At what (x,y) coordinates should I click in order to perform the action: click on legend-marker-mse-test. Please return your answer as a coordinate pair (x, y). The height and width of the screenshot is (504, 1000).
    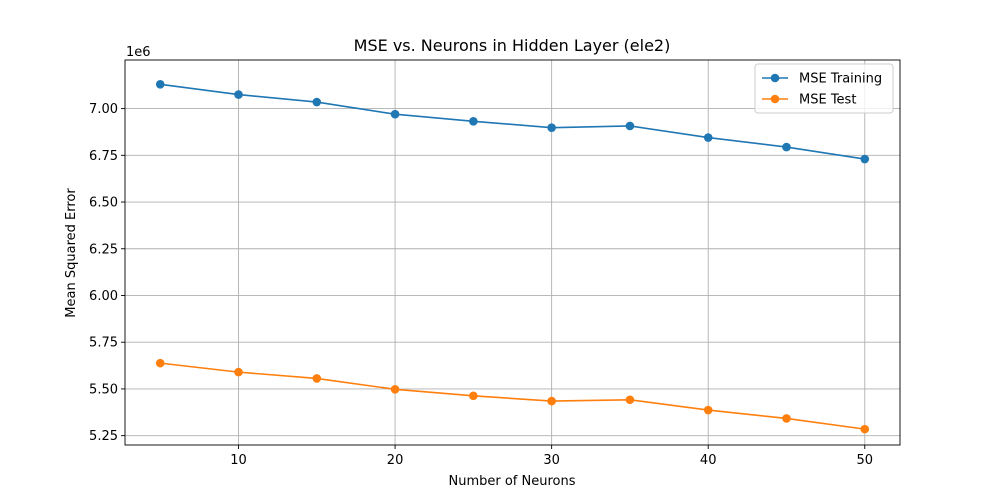
    Looking at the image, I should click on (775, 99).